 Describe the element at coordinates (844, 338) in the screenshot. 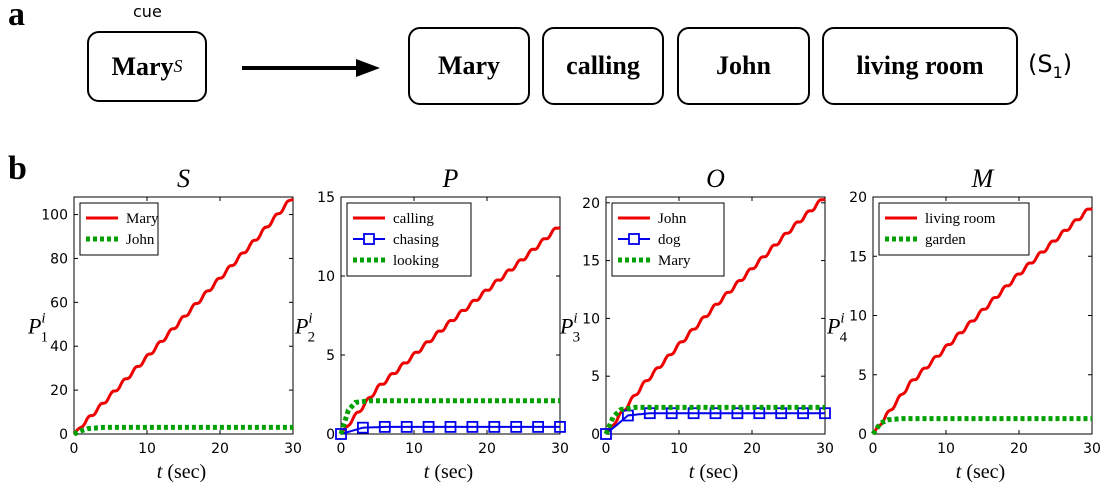

I see `y-axis-sub: 4` at that location.